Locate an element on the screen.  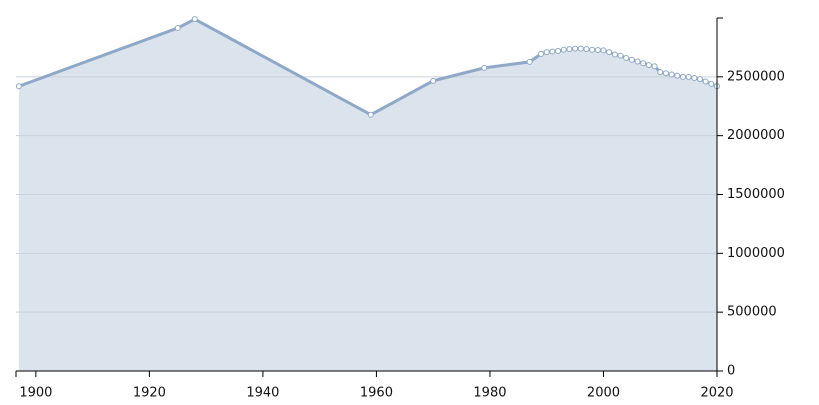
y-tick-label: 0 is located at coordinates (731, 371).